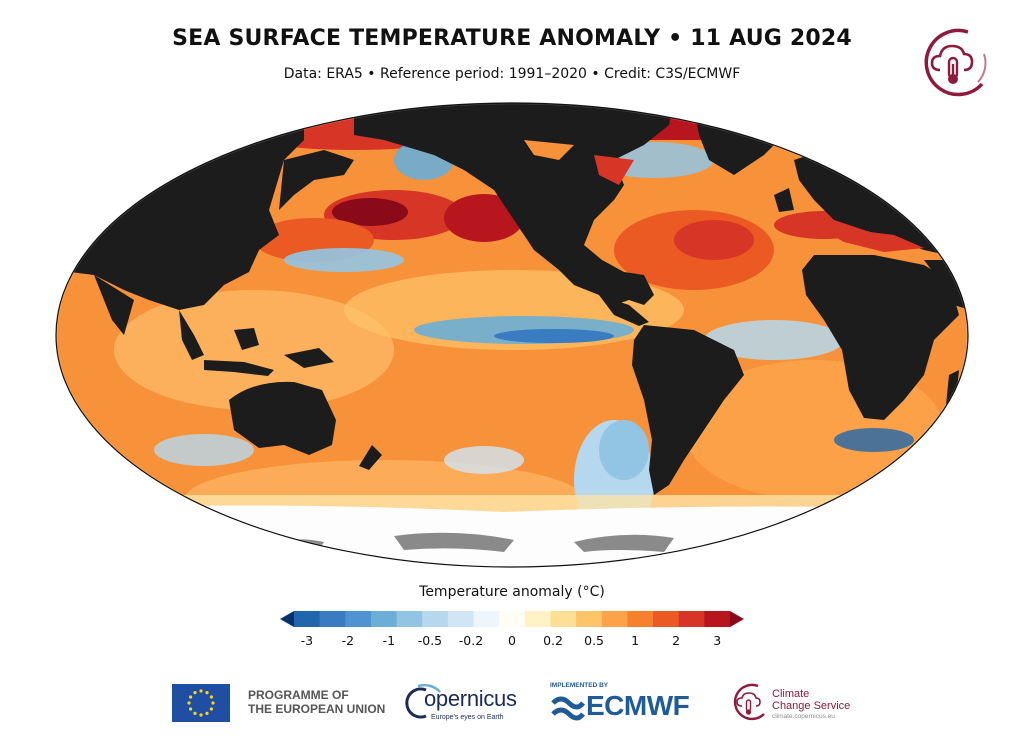  Describe the element at coordinates (579, 685) in the screenshot. I see `implemented-by-label: IMPLEMENTED BY` at that location.